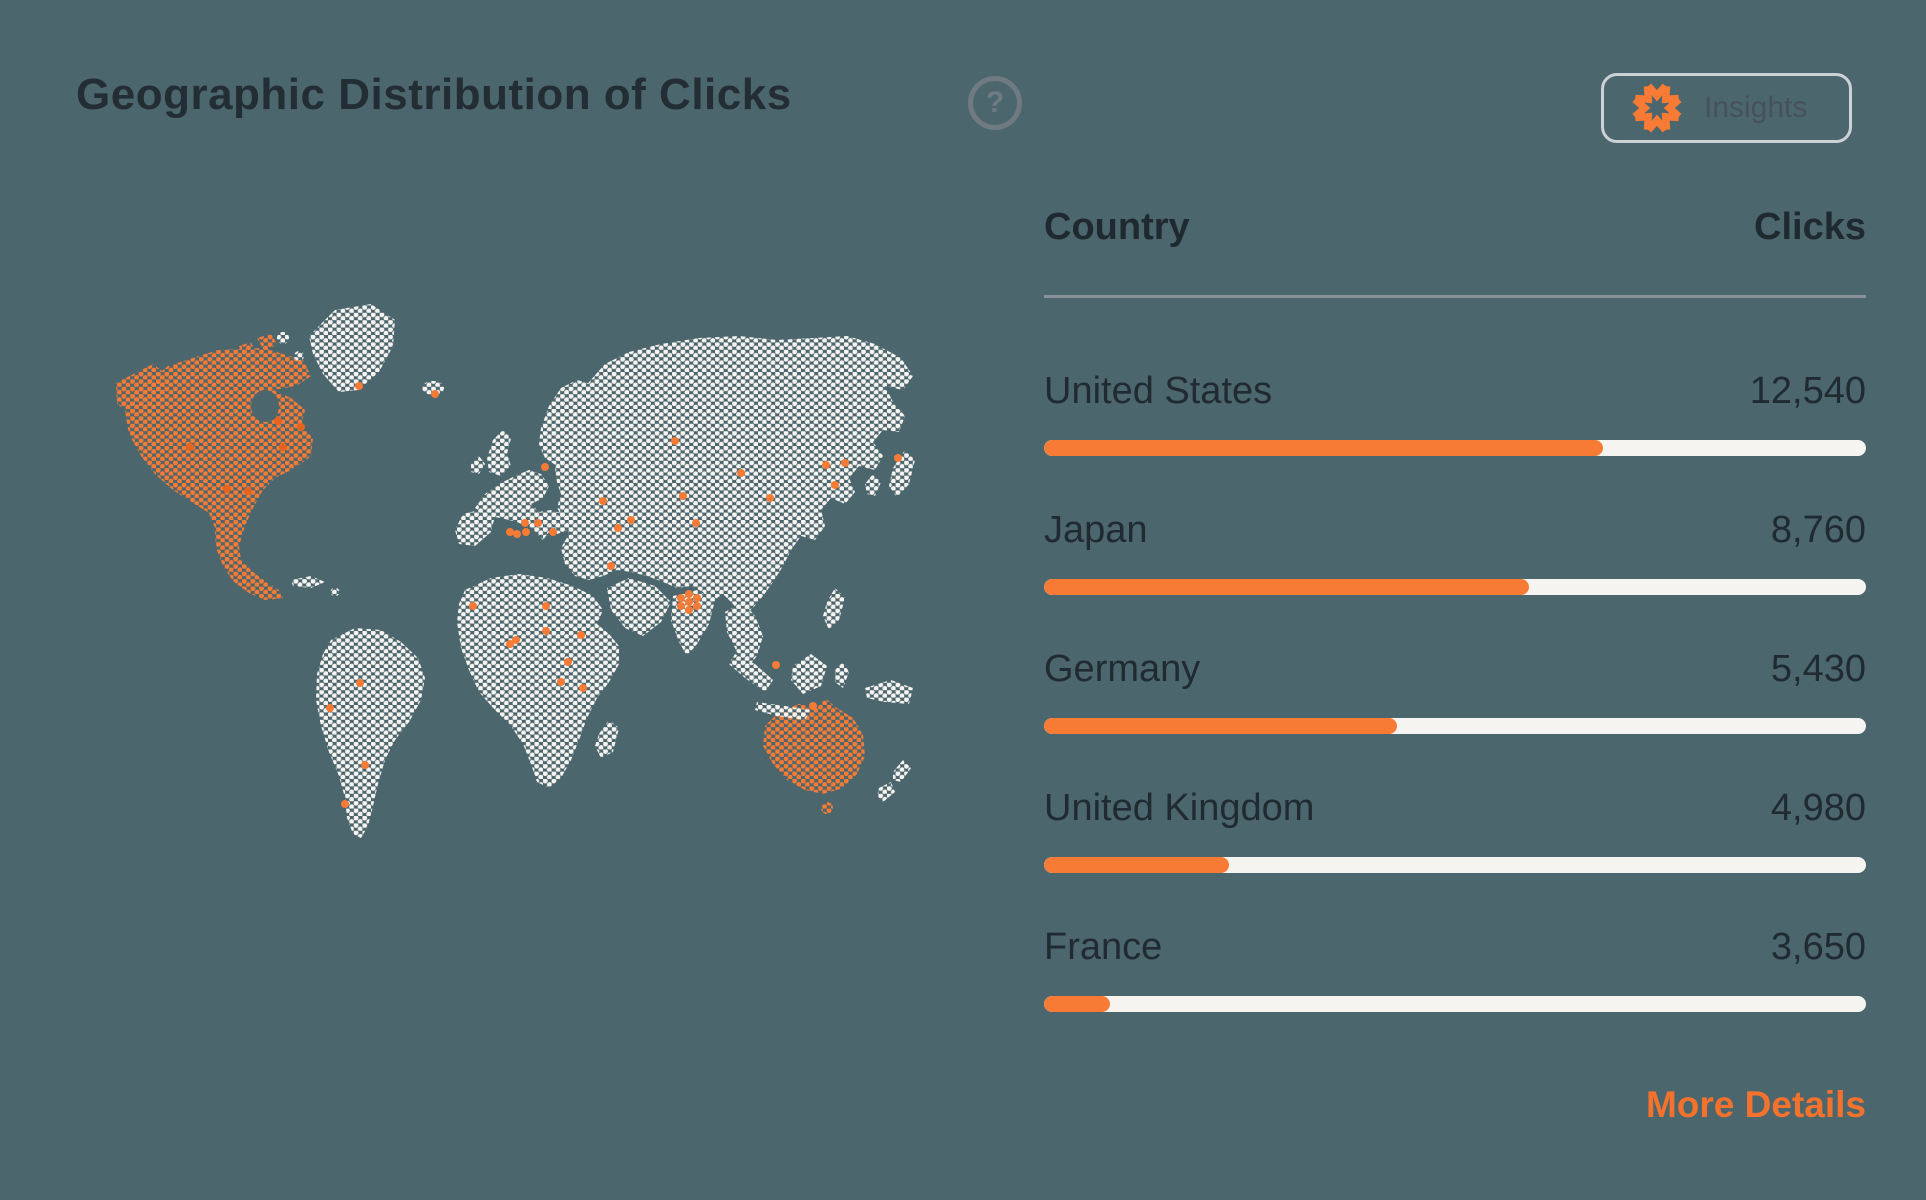  I want to click on column-header-country: Country, so click(1117, 227).